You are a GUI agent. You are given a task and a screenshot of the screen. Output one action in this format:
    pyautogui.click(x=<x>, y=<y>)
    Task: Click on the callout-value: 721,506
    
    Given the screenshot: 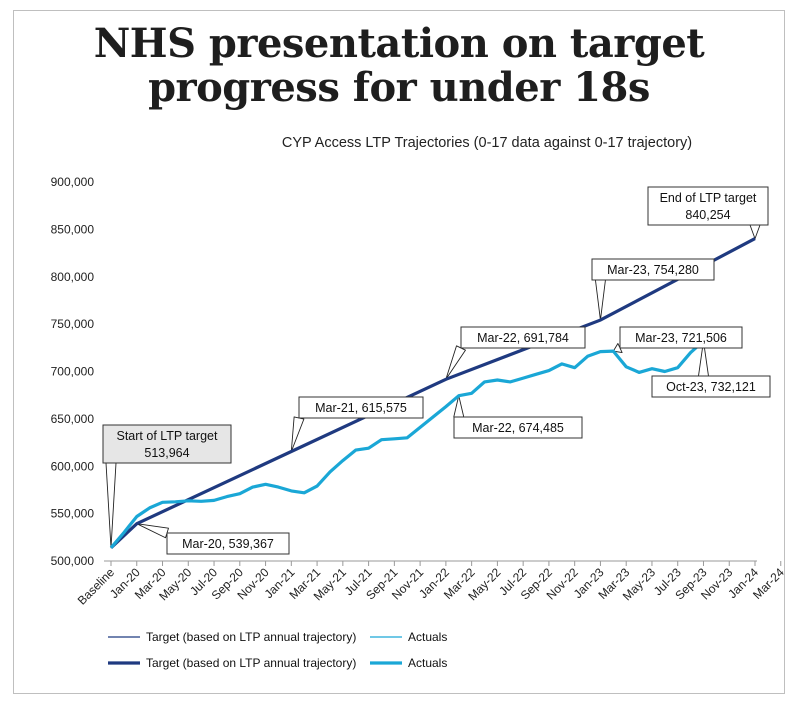 What is the action you would take?
    pyautogui.click(x=702, y=338)
    